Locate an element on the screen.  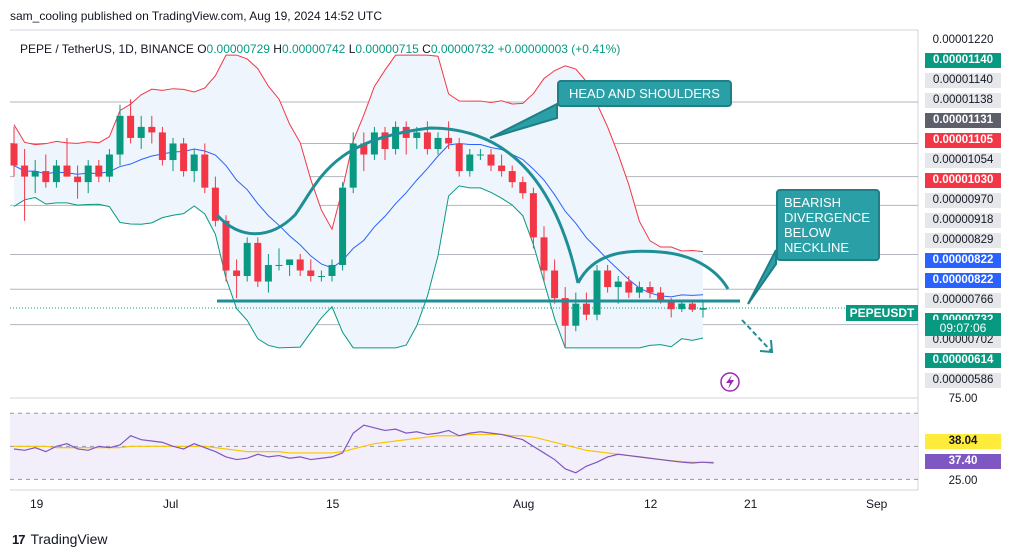
x-label-21: 21 is located at coordinates (751, 504).